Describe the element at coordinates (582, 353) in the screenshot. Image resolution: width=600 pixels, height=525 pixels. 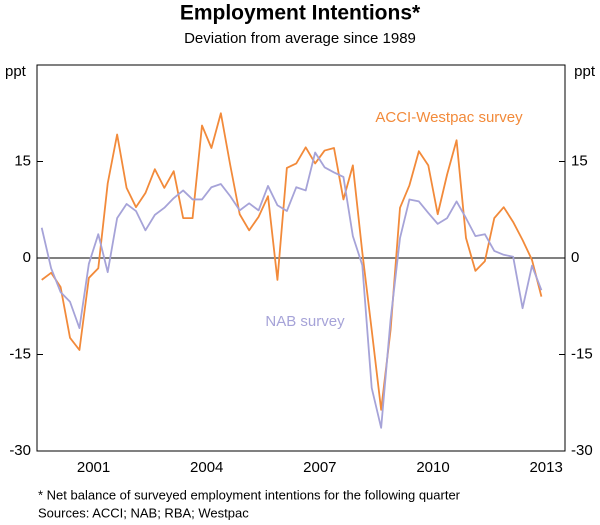
I see `y-tick-label-right: -15` at that location.